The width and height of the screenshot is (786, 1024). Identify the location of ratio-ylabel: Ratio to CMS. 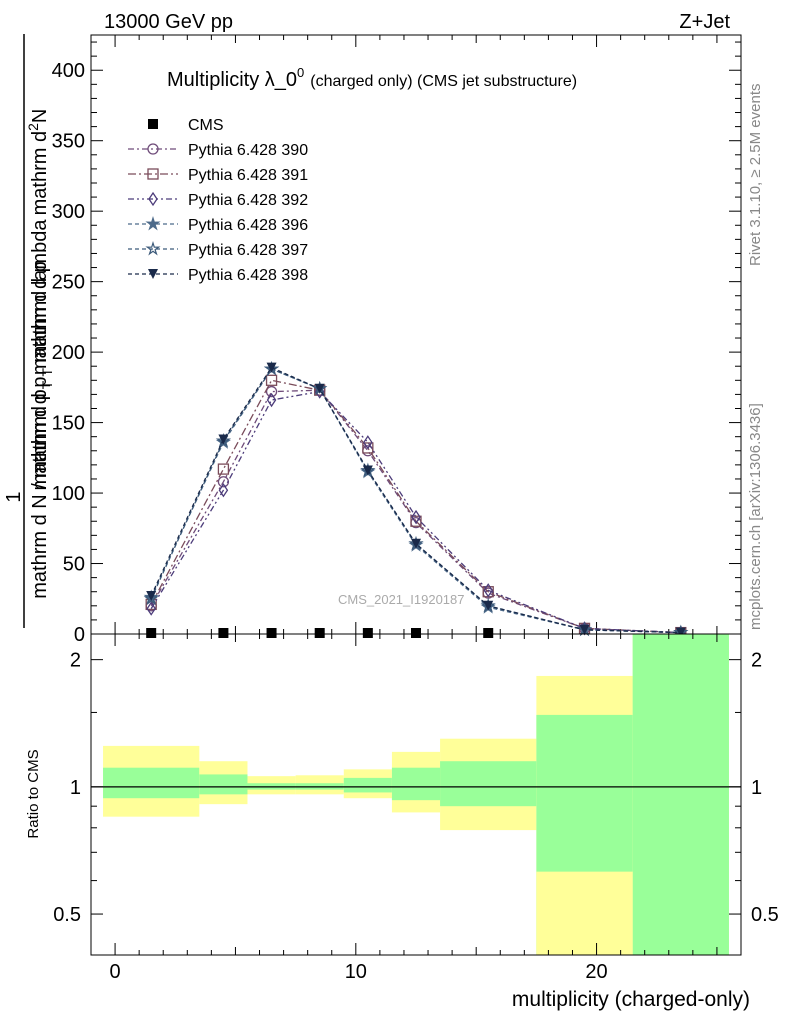
(33, 793).